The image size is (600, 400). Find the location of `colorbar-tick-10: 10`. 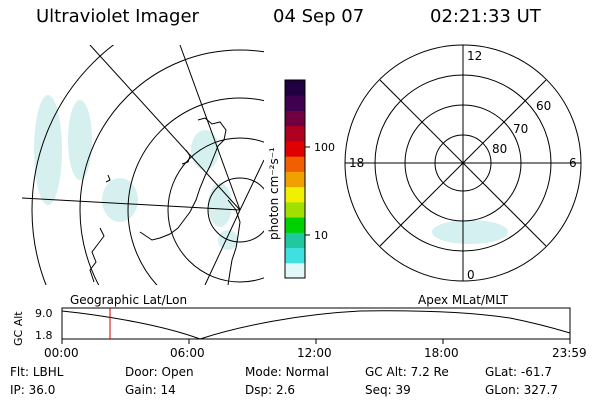

colorbar-tick-10: 10 is located at coordinates (321, 235).